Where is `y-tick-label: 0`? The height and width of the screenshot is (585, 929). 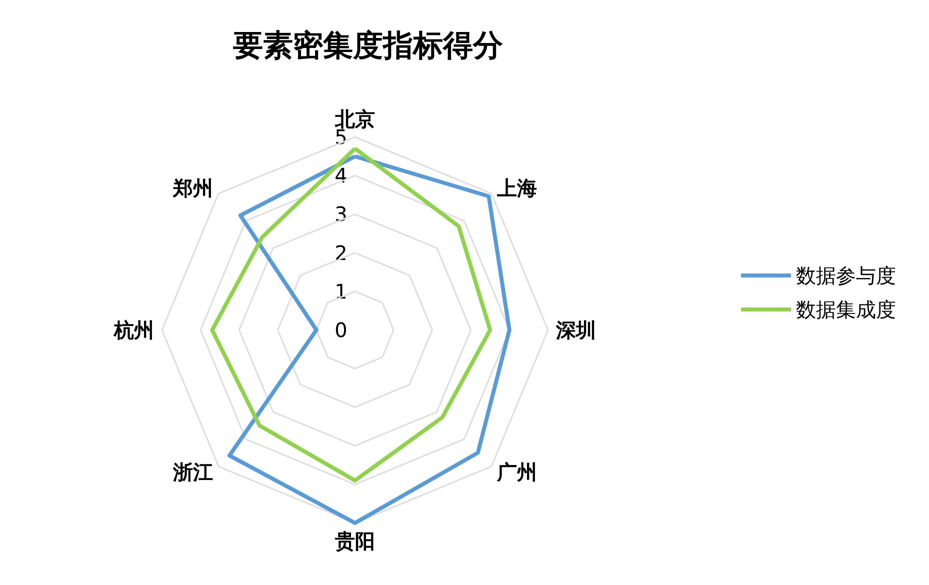 y-tick-label: 0 is located at coordinates (341, 330).